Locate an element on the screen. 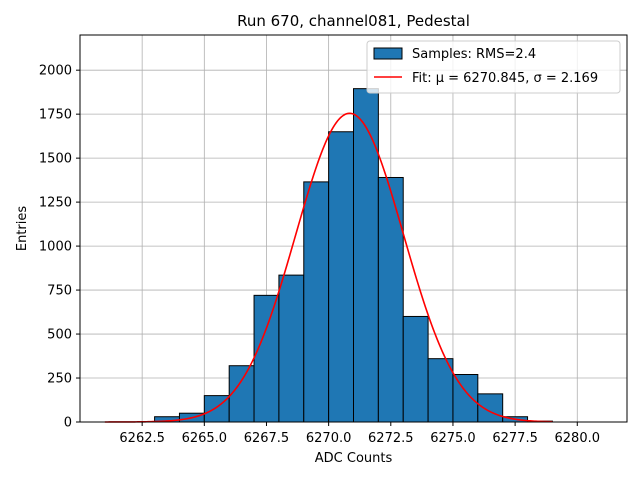  y-tick-label: 1500 is located at coordinates (55, 159).